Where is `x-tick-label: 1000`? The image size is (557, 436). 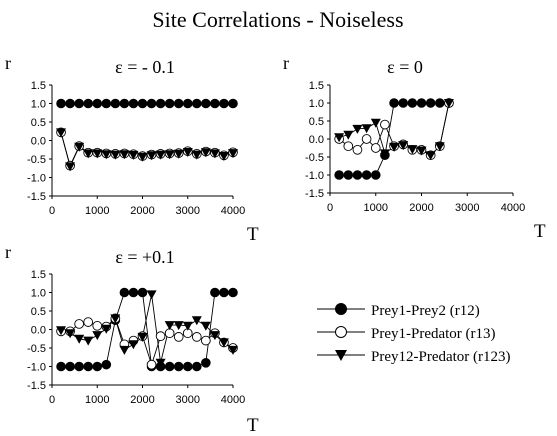 x-tick-label: 1000 is located at coordinates (97, 211).